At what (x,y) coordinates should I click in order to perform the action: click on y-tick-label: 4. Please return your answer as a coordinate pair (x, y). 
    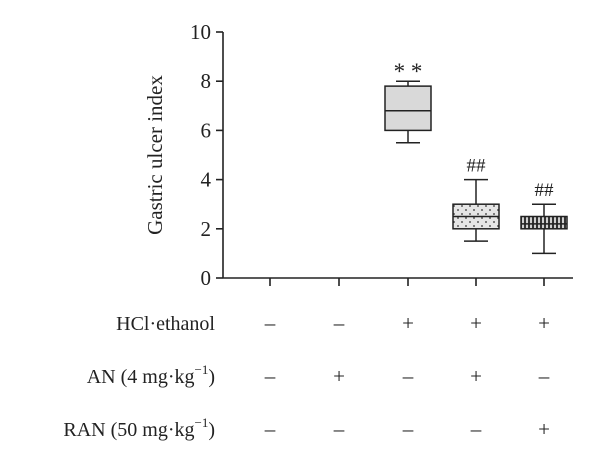
    Looking at the image, I should click on (206, 180).